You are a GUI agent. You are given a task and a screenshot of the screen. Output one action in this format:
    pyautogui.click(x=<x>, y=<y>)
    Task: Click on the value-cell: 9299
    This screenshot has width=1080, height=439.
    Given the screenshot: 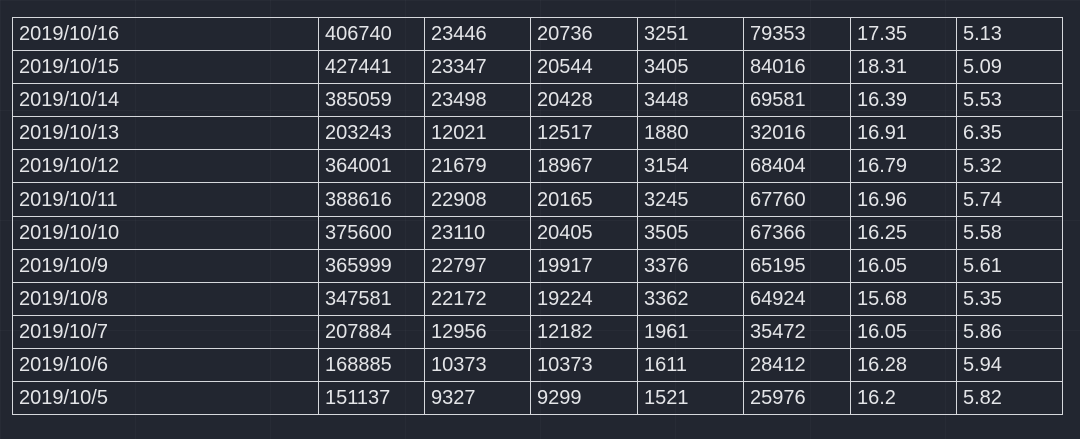 What is the action you would take?
    pyautogui.click(x=584, y=398)
    